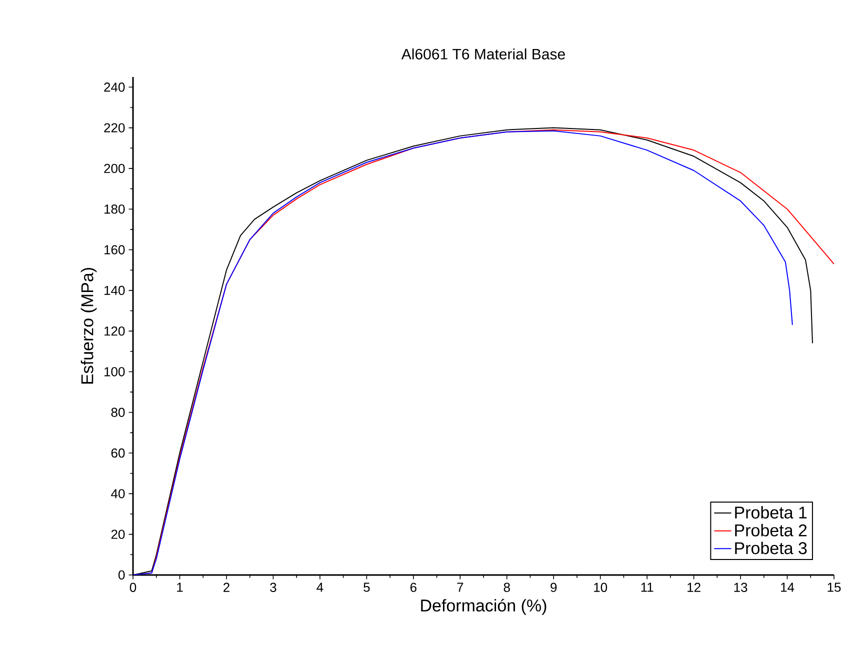 The height and width of the screenshot is (658, 848). Describe the element at coordinates (121, 575) in the screenshot. I see `y-tick-label: 0` at that location.